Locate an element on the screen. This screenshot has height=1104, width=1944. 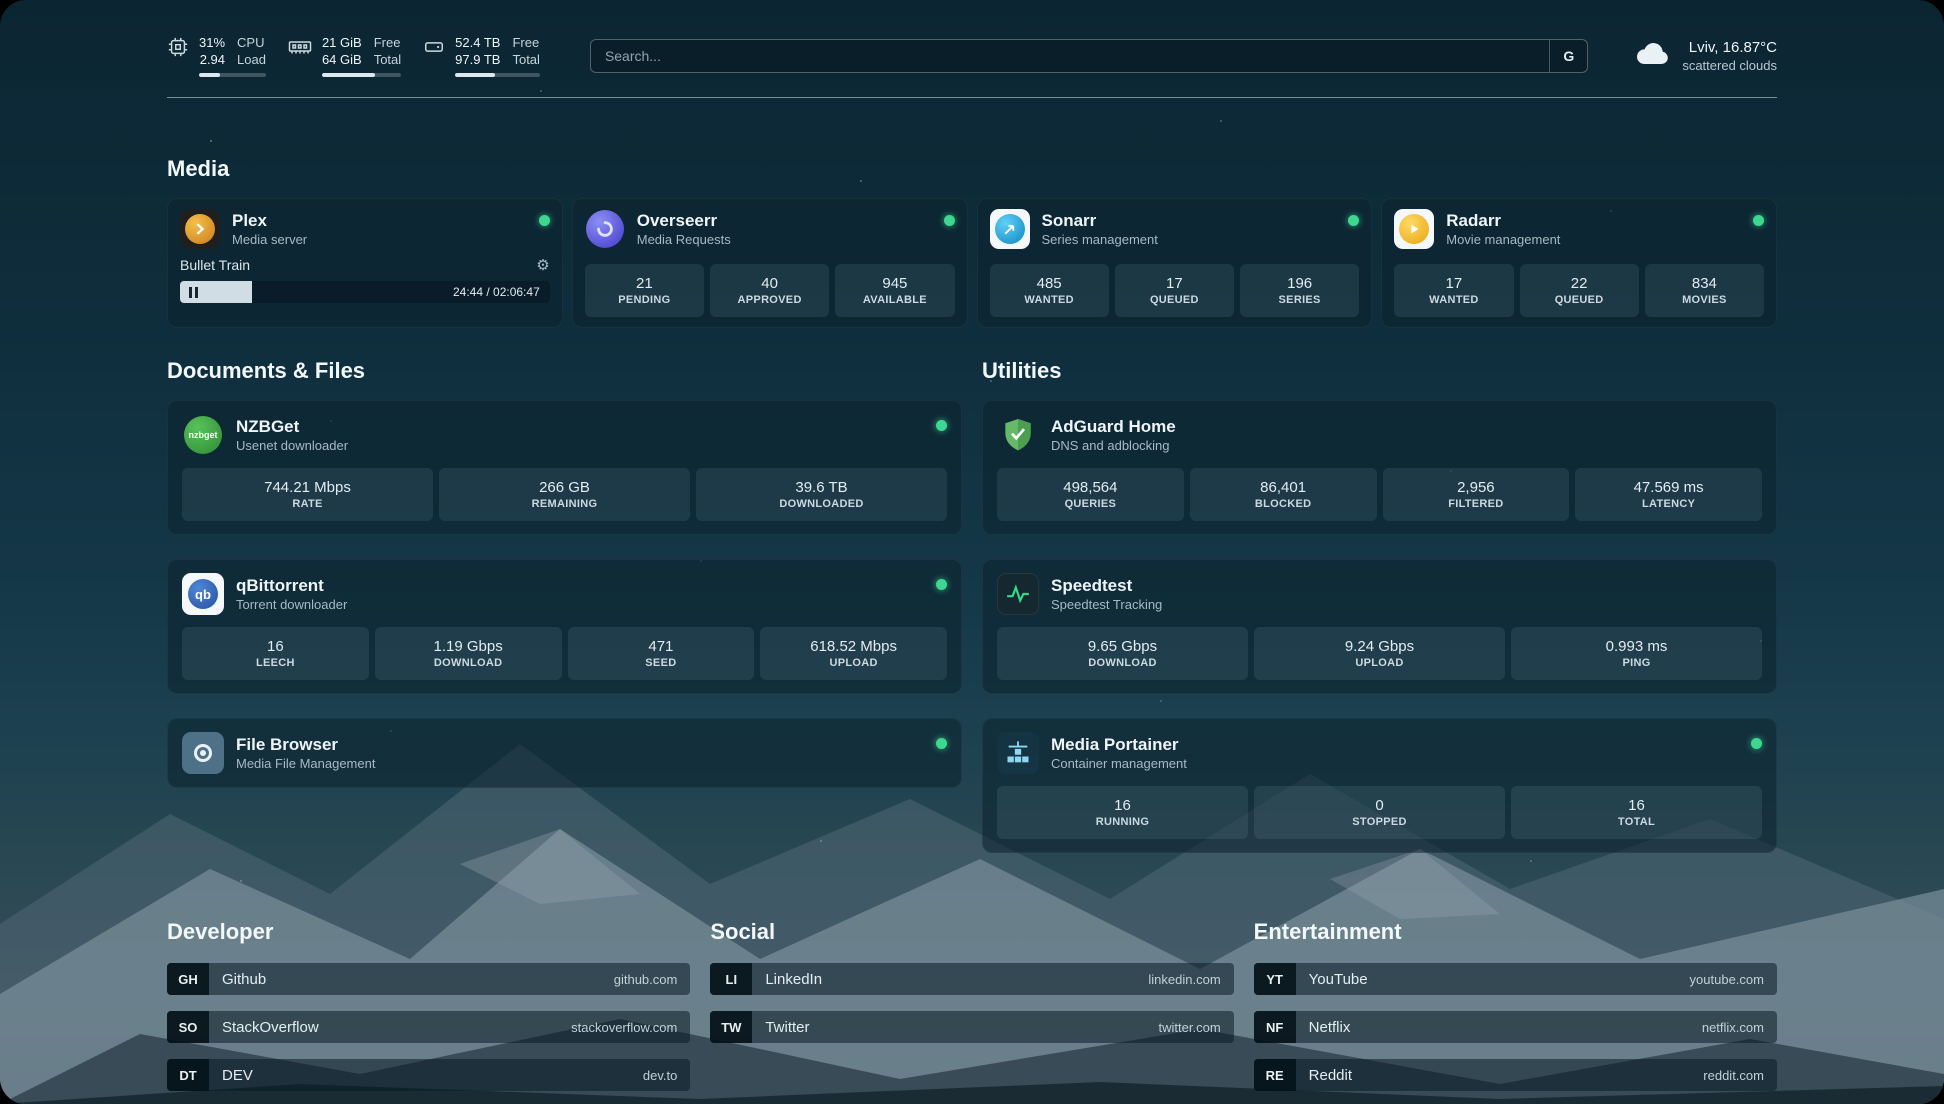
cpu-load-value: 2.94 is located at coordinates (212, 59).